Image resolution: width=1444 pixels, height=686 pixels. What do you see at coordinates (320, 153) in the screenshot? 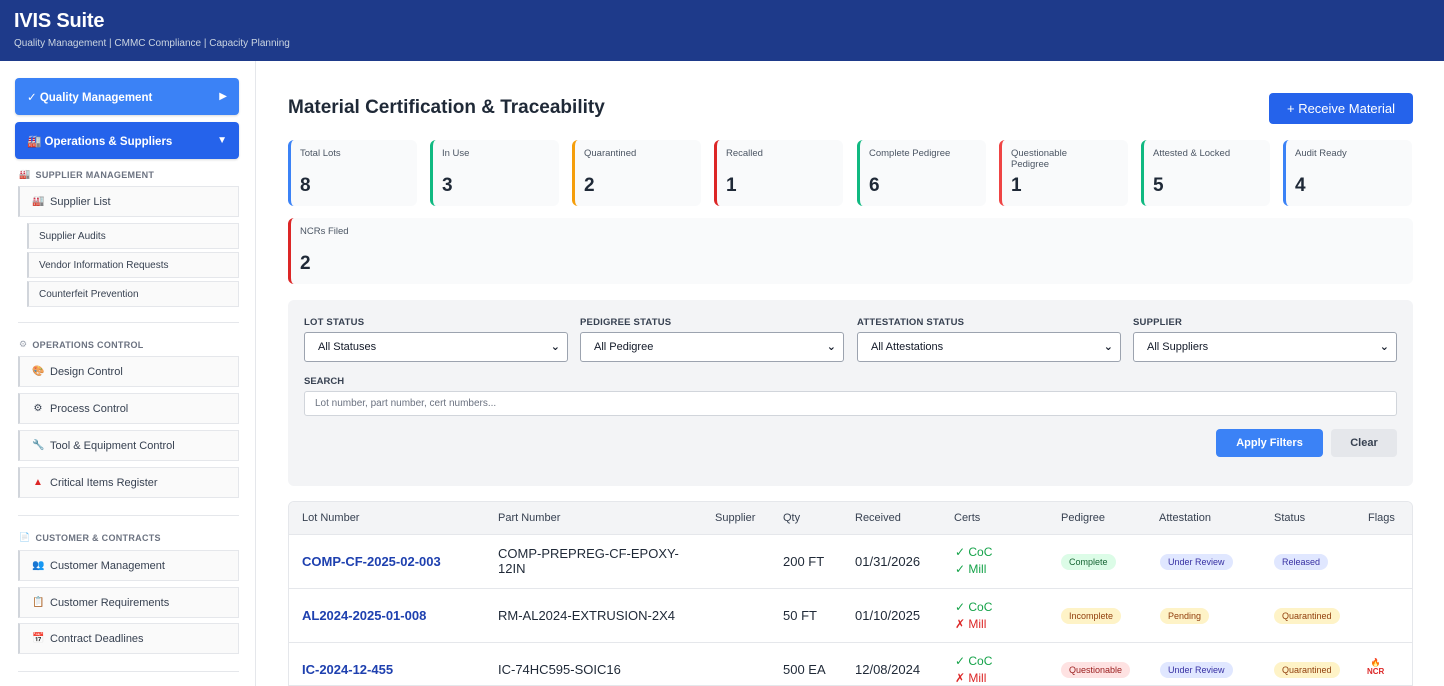
I see `stat-label: Total Lots` at bounding box center [320, 153].